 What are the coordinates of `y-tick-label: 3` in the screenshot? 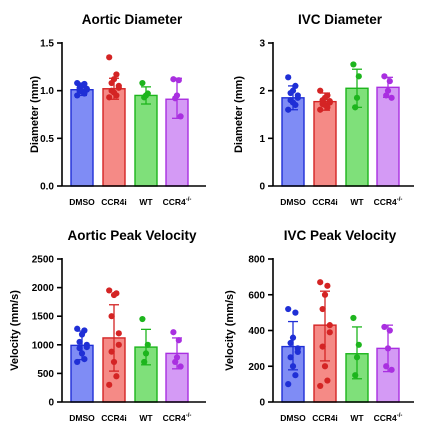 It's located at (262, 44).